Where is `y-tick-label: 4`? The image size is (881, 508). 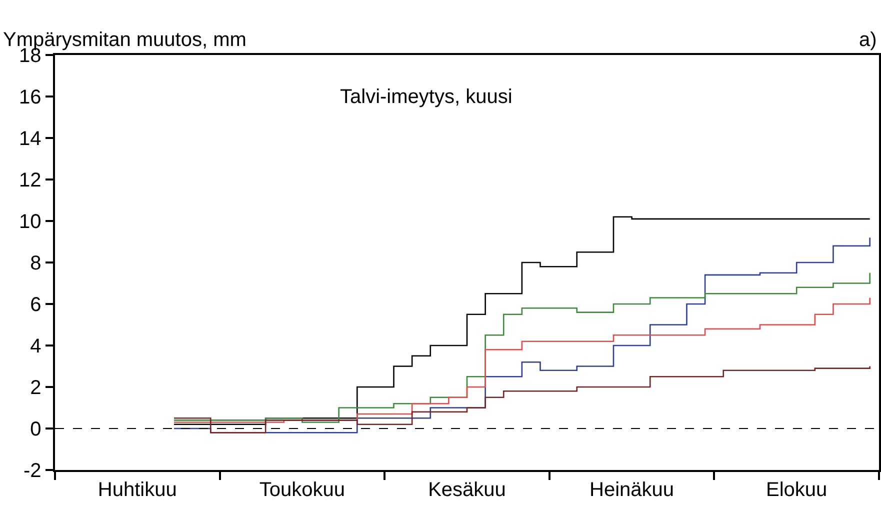
y-tick-label: 4 is located at coordinates (36, 347).